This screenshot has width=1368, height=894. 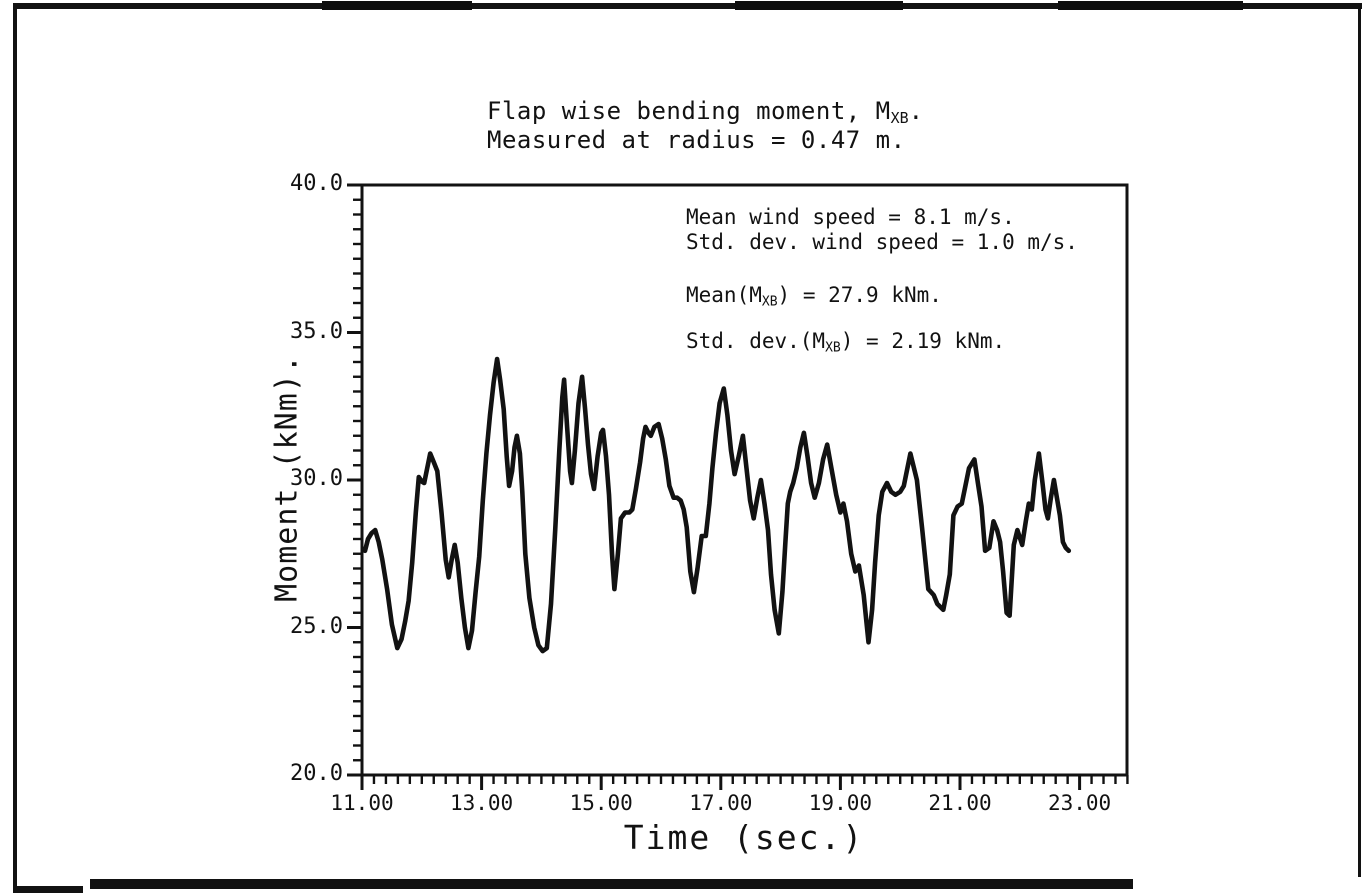 What do you see at coordinates (601, 803) in the screenshot?
I see `x-tick-label: 15.00` at bounding box center [601, 803].